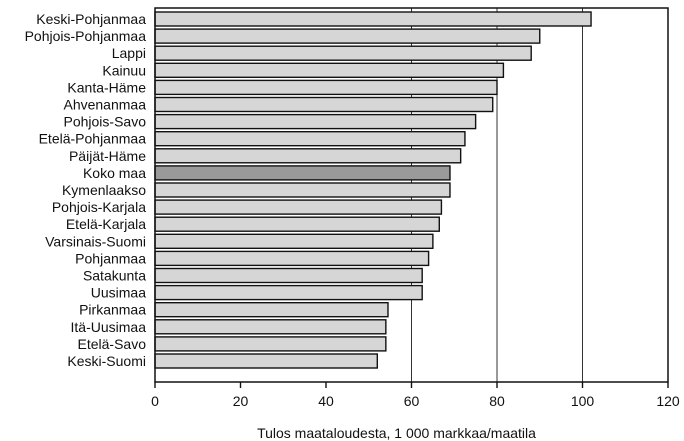 The height and width of the screenshot is (441, 684). Describe the element at coordinates (326, 401) in the screenshot. I see `x-tick-label: 40` at that location.